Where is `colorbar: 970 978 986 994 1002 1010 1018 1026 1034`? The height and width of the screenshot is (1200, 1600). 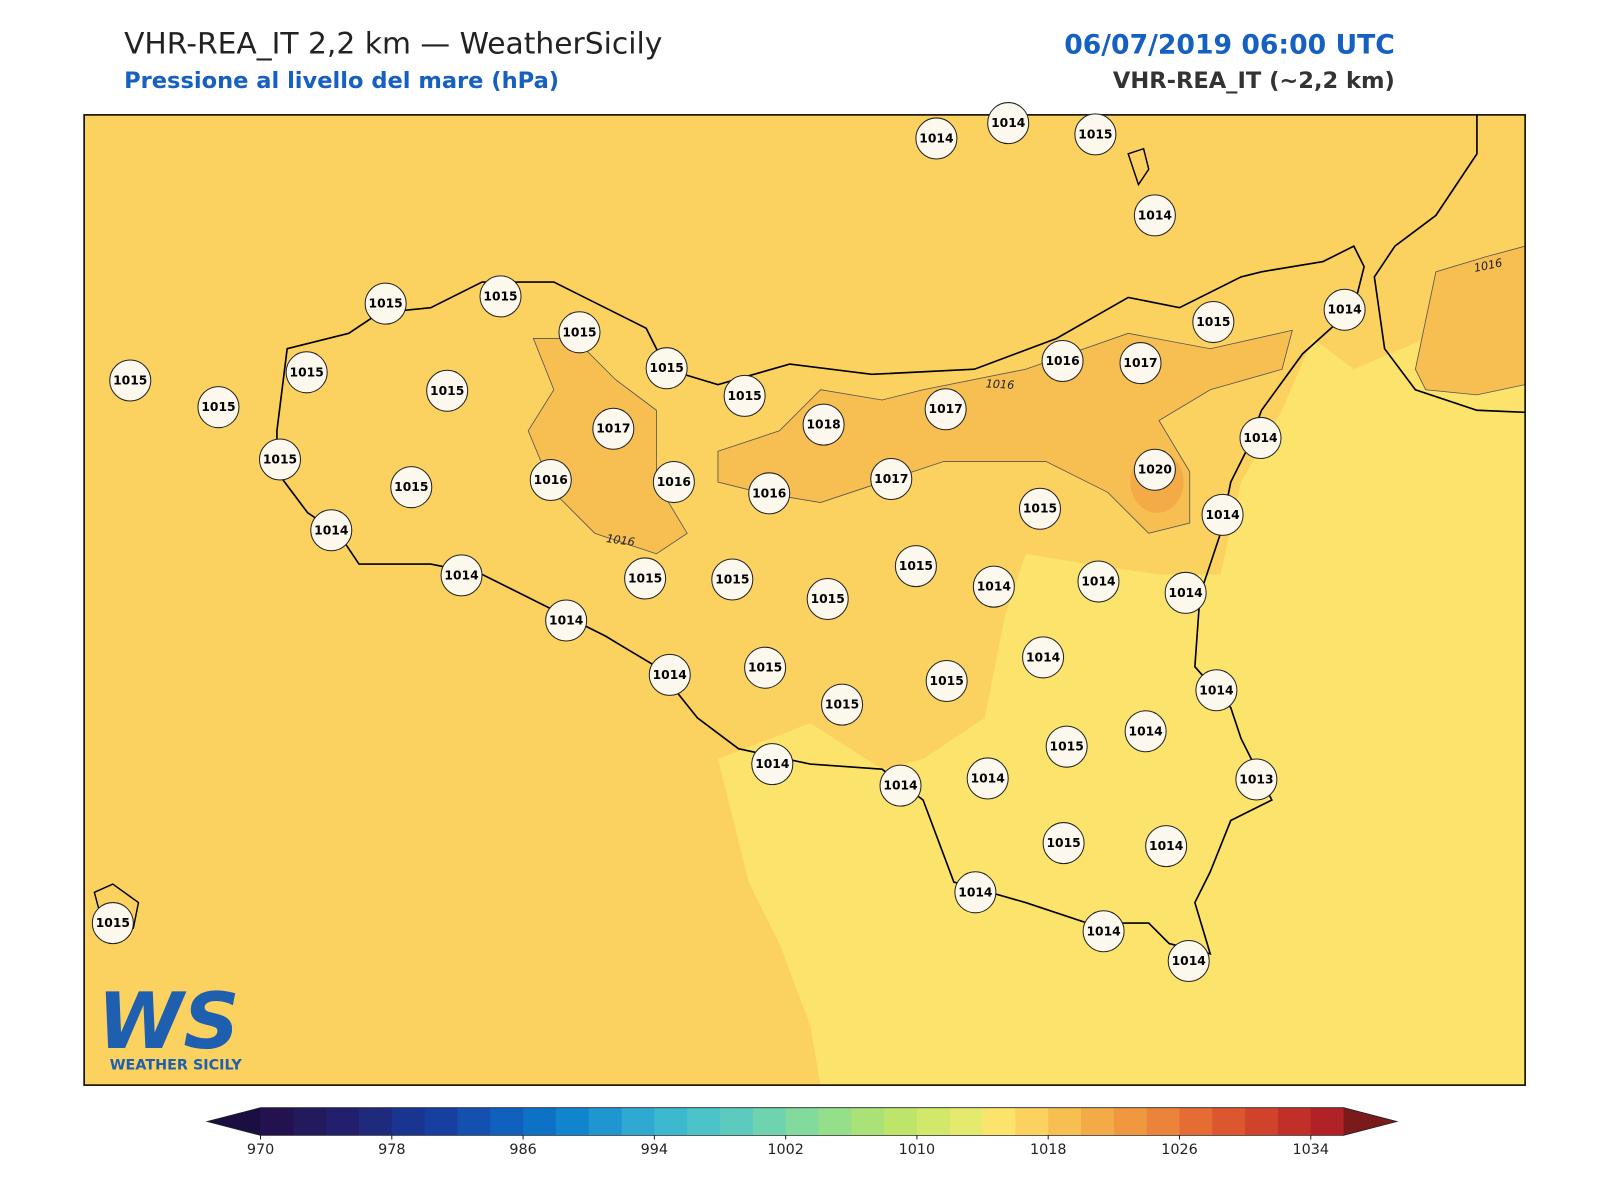
colorbar: 970 978 986 994 1002 1010 1018 1026 1034 is located at coordinates (802, 1132).